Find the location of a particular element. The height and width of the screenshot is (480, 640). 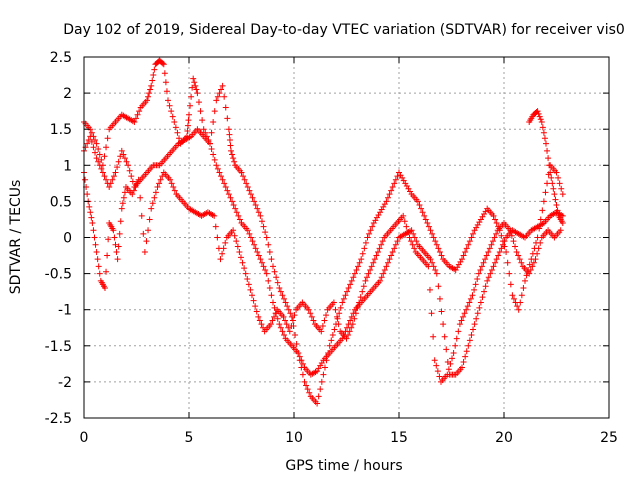

y-tick-label: -1 is located at coordinates (65, 311).